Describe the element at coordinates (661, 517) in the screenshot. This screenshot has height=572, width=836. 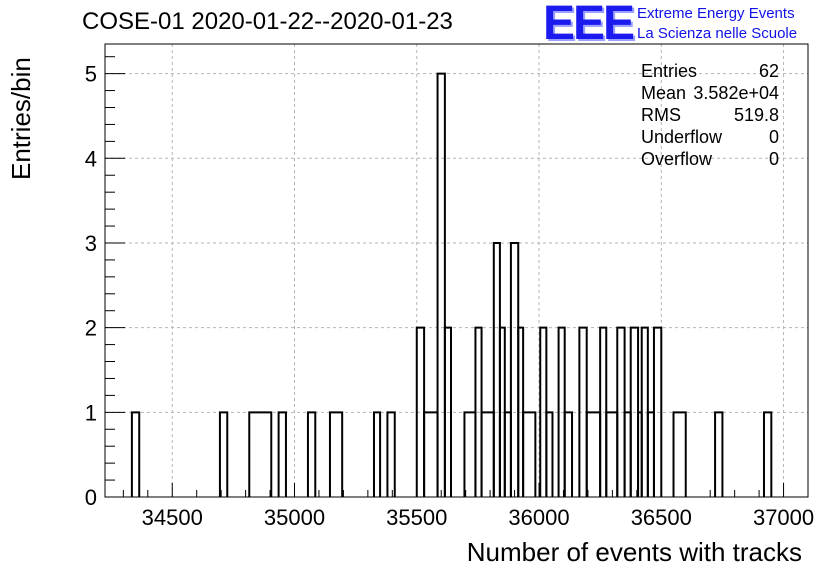
I see `x-tick-label: 36500` at that location.